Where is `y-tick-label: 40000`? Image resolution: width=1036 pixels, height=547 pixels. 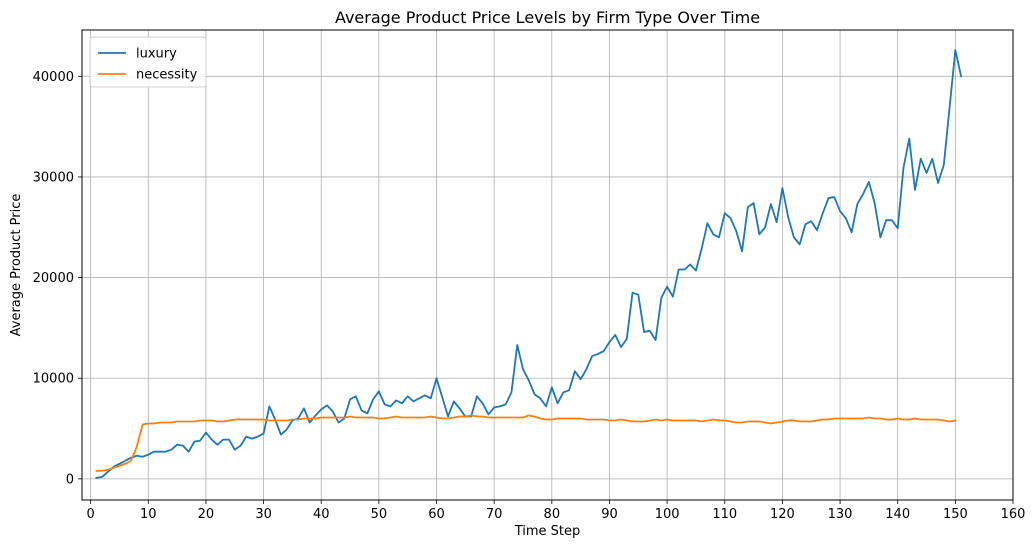 y-tick-label: 40000 is located at coordinates (53, 77).